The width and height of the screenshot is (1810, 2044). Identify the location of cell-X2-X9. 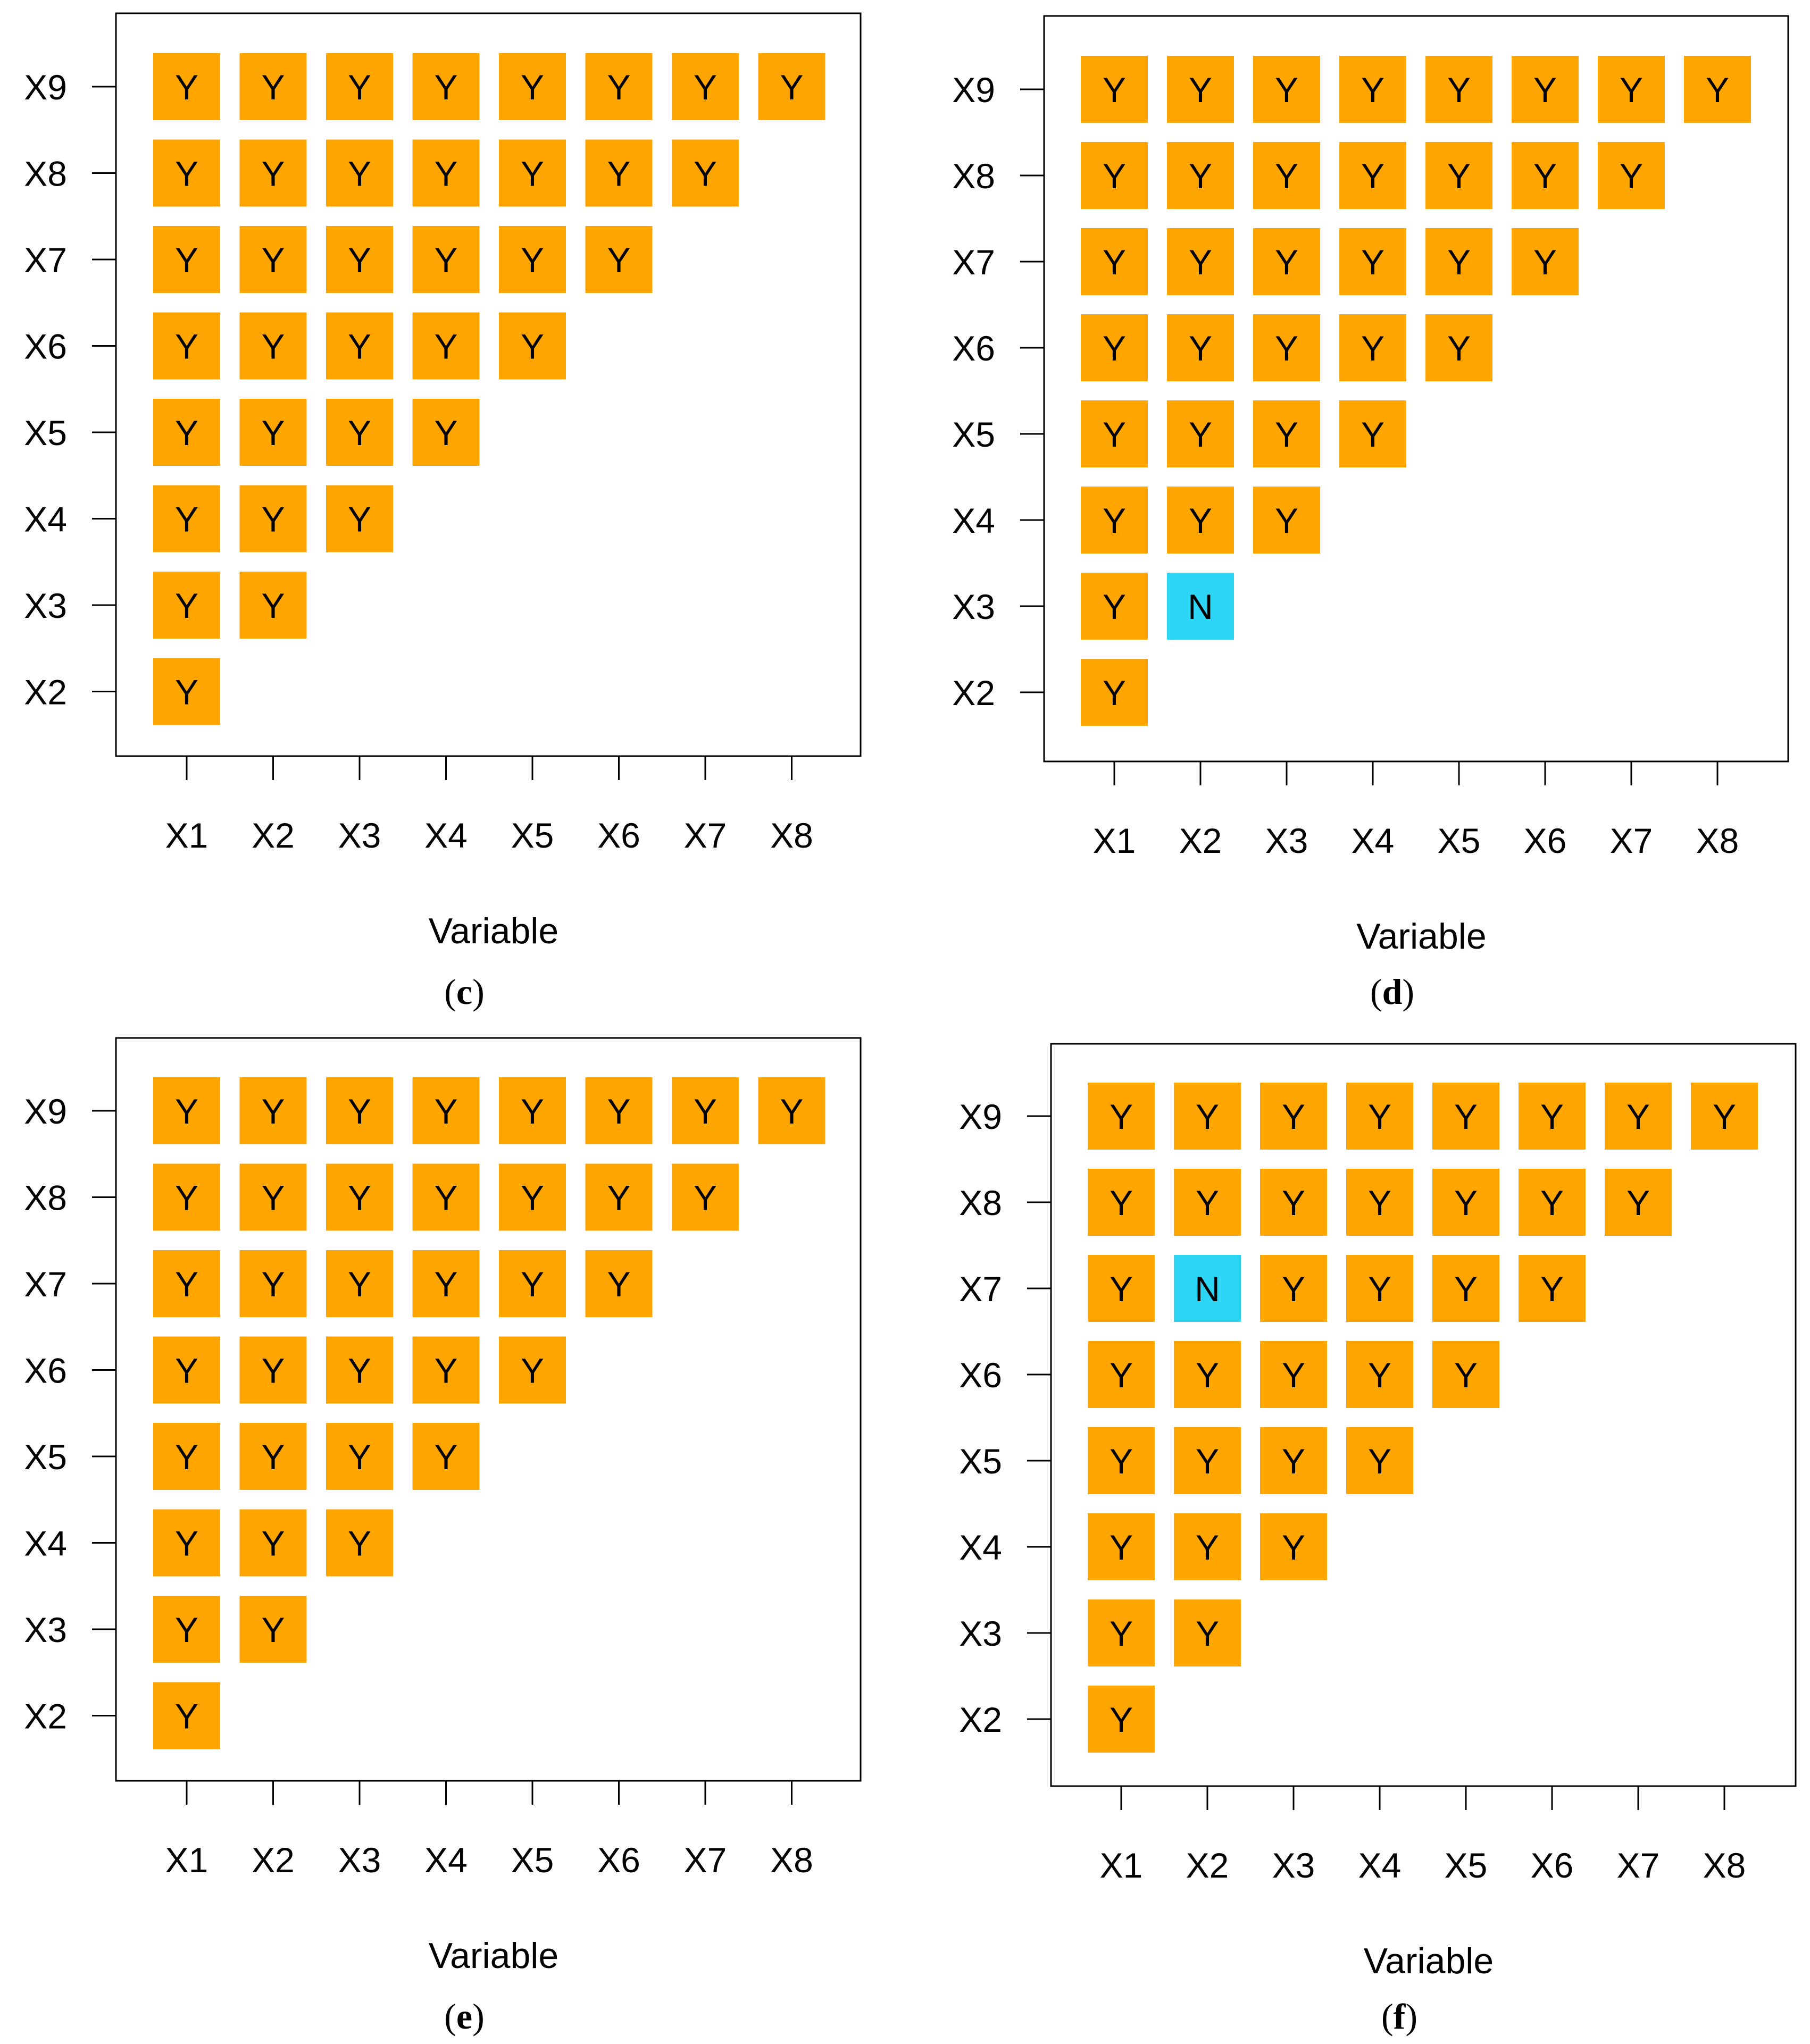
(273, 86).